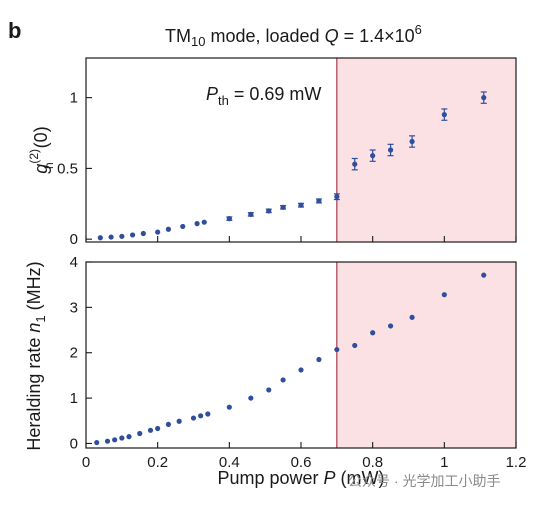 The image size is (554, 505). I want to click on xtick-label: 0.4, so click(229, 462).